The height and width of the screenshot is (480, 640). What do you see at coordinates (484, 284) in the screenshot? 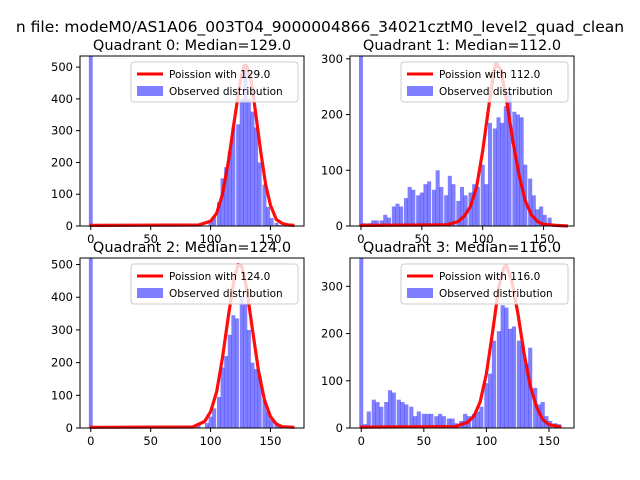
I see `legend: Poission with 116.0 Observed distribution` at bounding box center [484, 284].